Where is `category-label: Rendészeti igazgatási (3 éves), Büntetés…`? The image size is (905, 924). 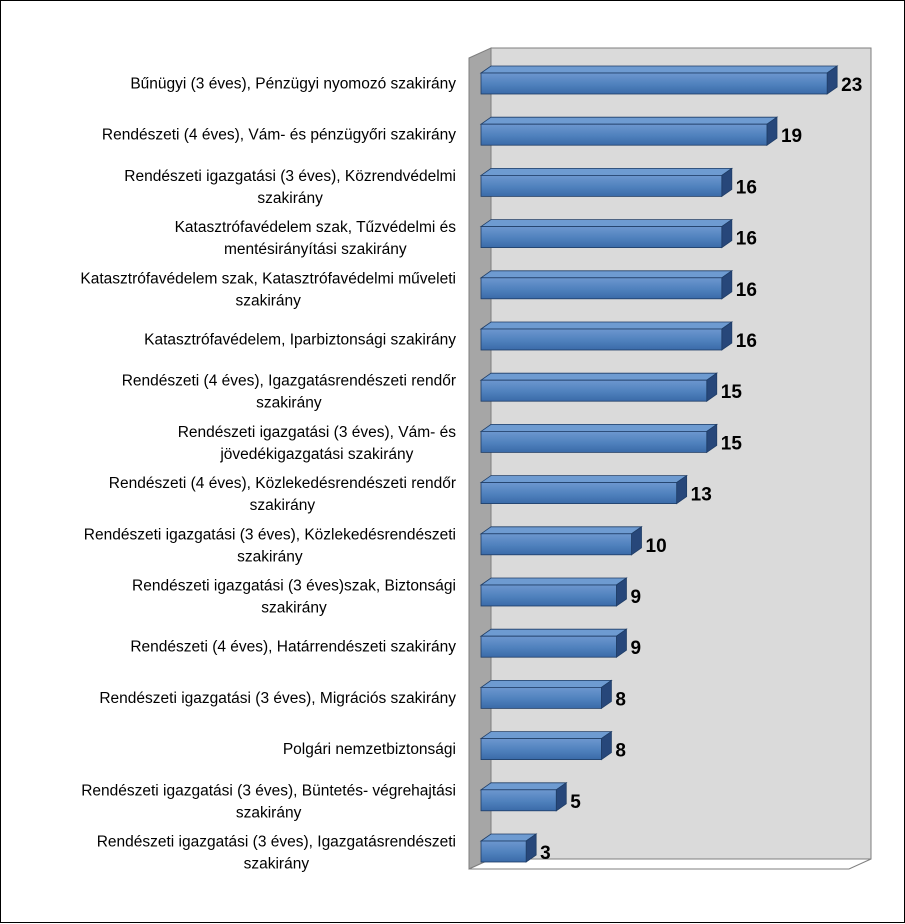 category-label: Rendészeti igazgatási (3 éves), Büntetés… is located at coordinates (268, 790).